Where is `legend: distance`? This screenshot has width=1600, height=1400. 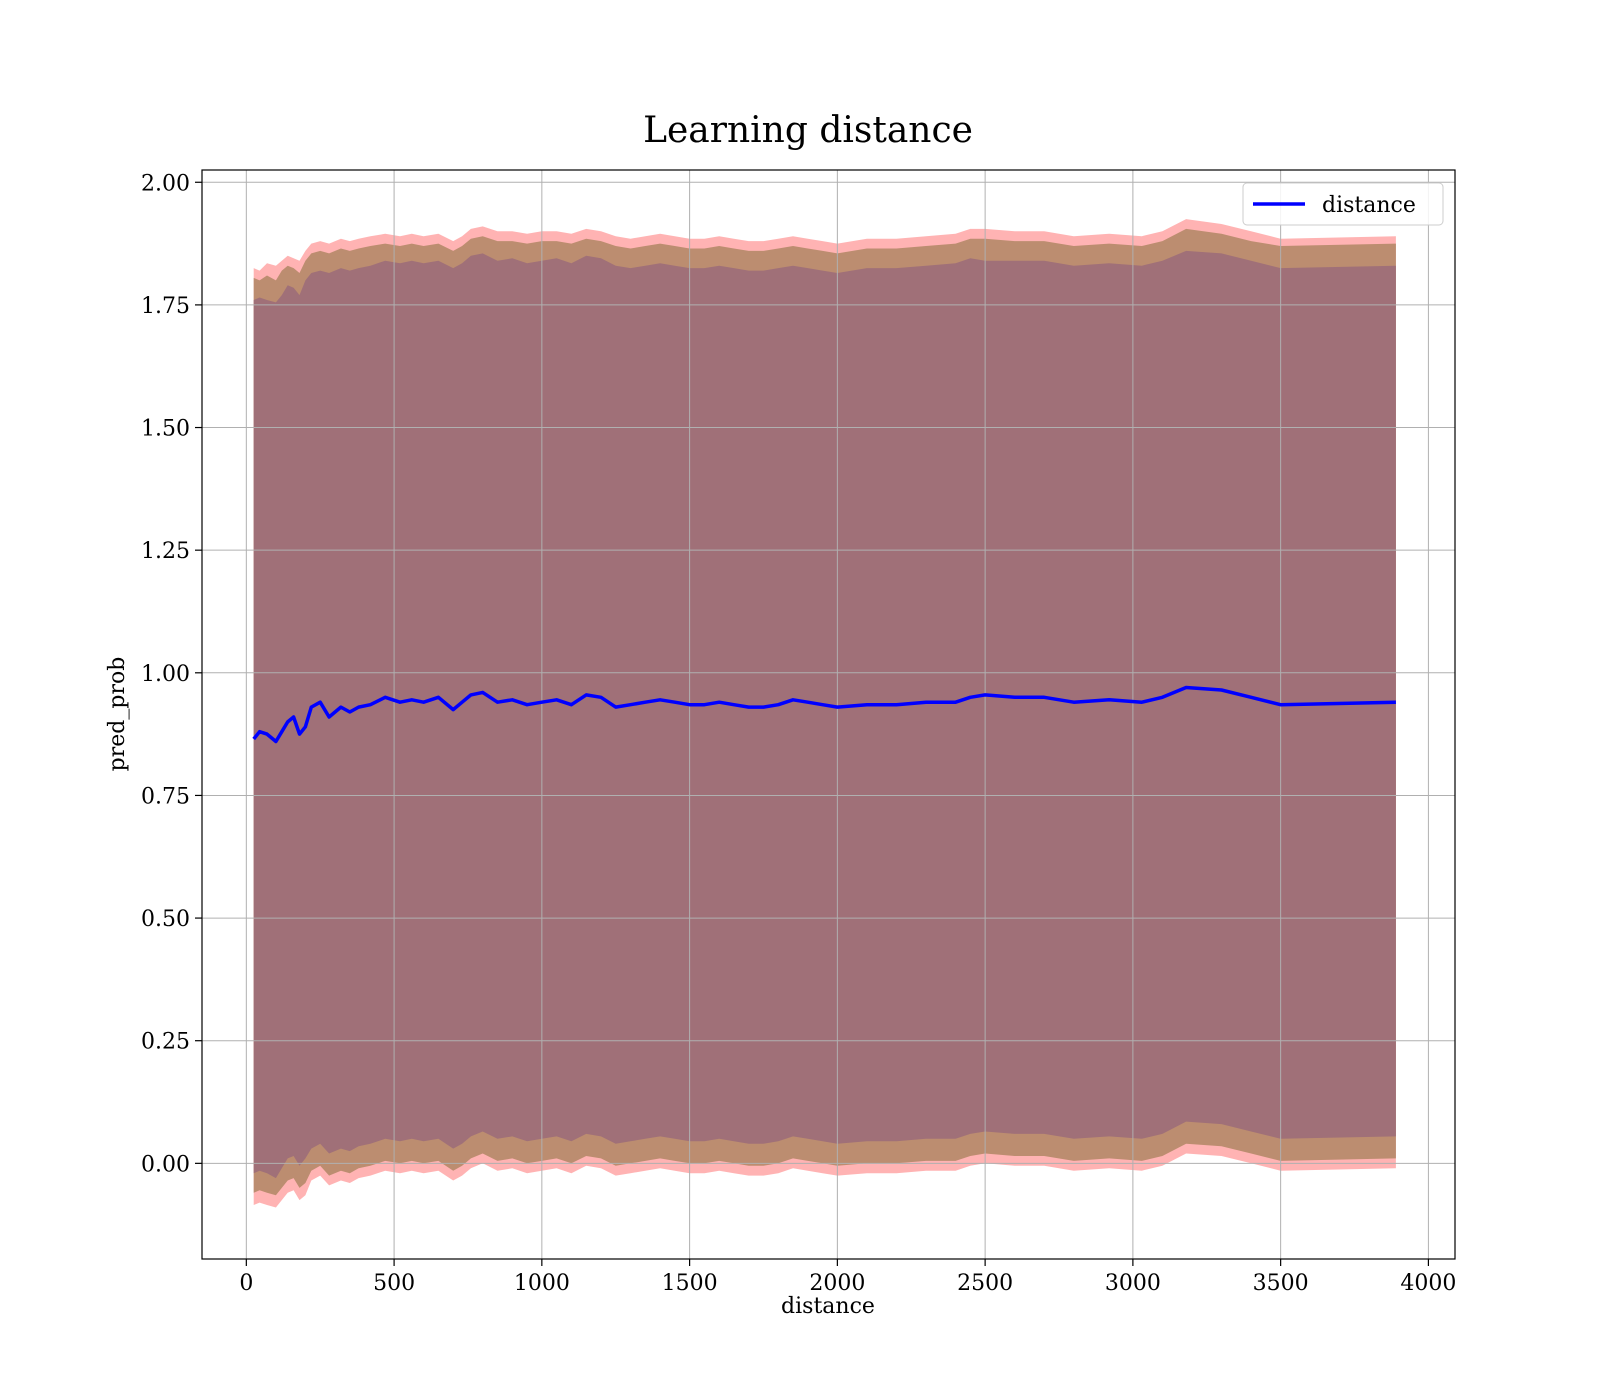
legend: distance is located at coordinates (1343, 204).